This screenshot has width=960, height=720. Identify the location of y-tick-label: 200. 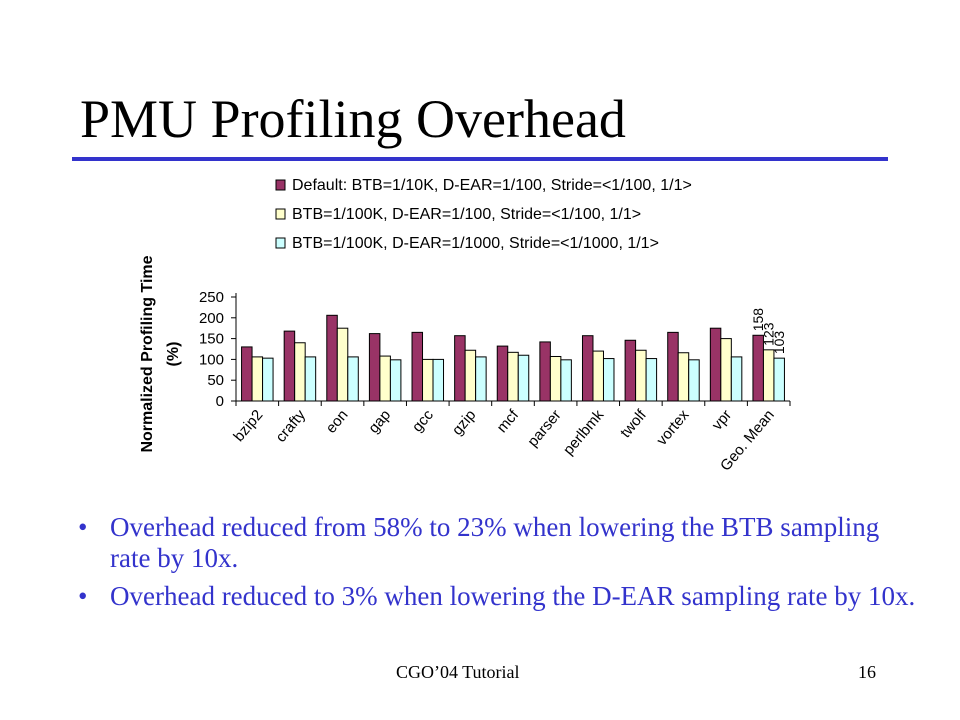
(211, 318).